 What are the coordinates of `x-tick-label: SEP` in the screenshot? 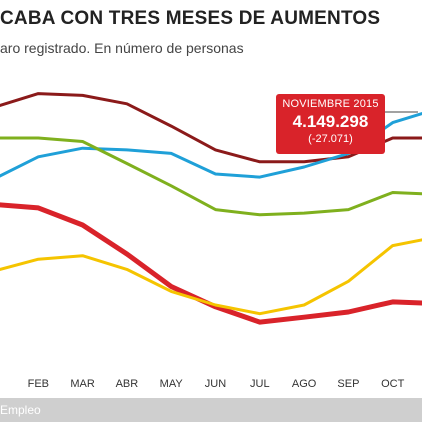 It's located at (348, 384).